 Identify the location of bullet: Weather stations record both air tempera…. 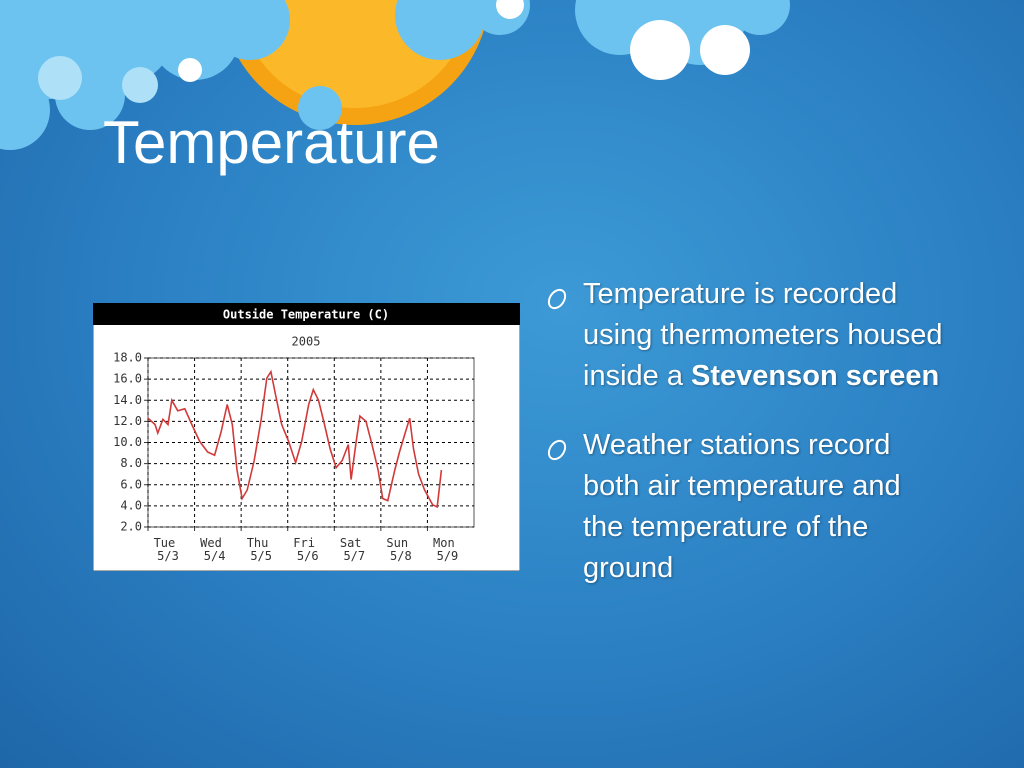
(745, 507).